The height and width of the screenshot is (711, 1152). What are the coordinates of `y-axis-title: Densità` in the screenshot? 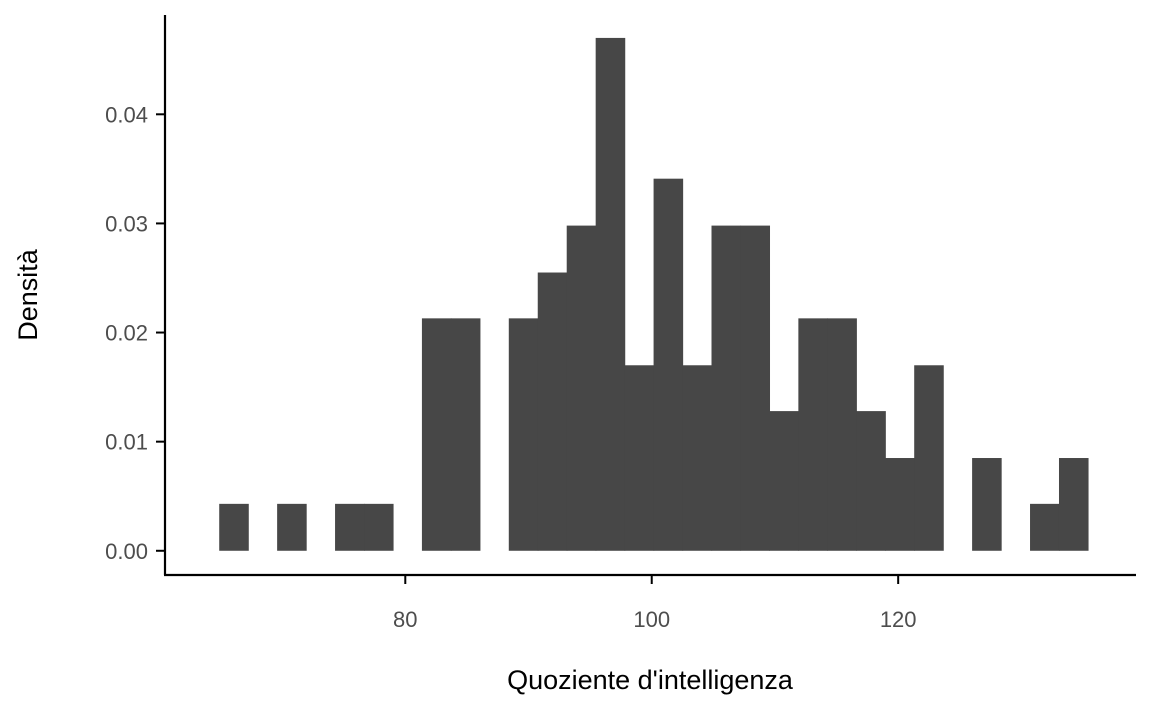 It's located at (28, 294).